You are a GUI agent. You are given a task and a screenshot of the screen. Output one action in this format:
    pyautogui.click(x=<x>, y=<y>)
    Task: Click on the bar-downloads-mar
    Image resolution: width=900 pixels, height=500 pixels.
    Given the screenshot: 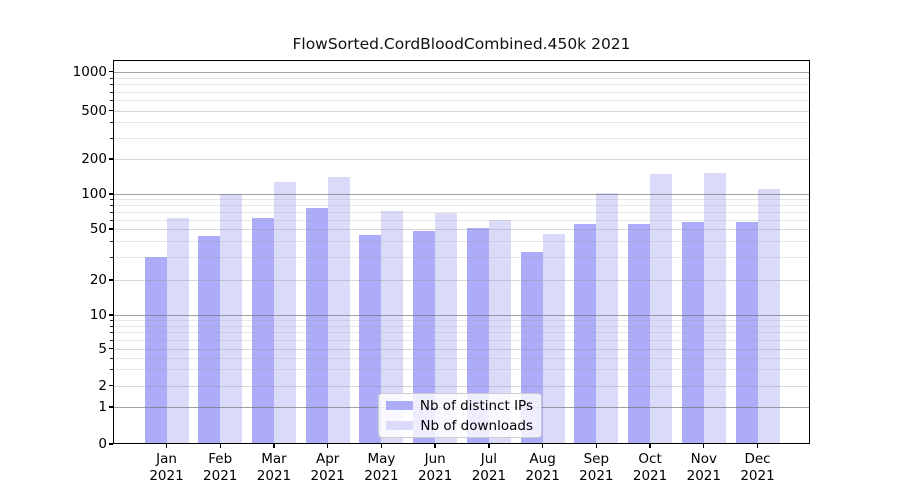 What is the action you would take?
    pyautogui.click(x=284, y=312)
    